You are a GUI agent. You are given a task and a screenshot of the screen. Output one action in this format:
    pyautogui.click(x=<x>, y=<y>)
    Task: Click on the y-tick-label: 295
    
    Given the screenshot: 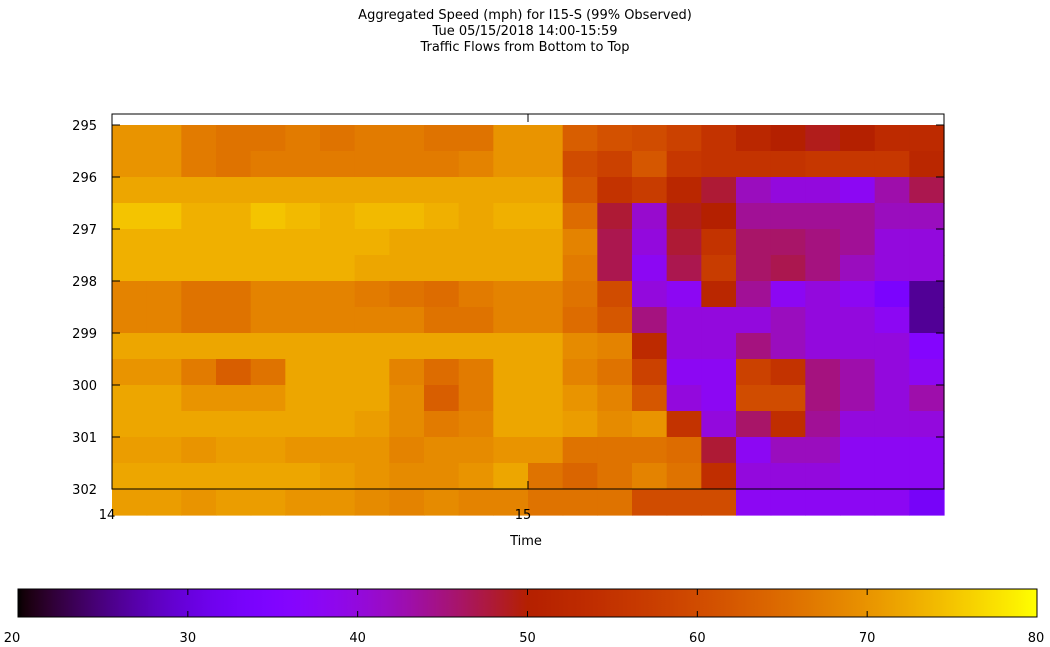 What is the action you would take?
    pyautogui.click(x=84, y=126)
    